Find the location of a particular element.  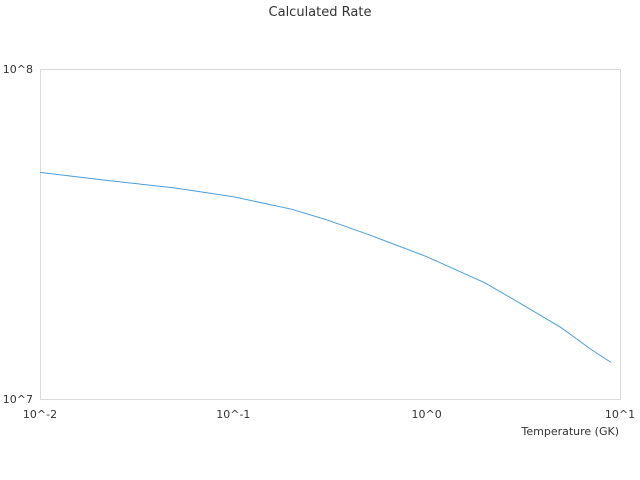

x-axis-label: Temperature (GK) is located at coordinates (570, 431).